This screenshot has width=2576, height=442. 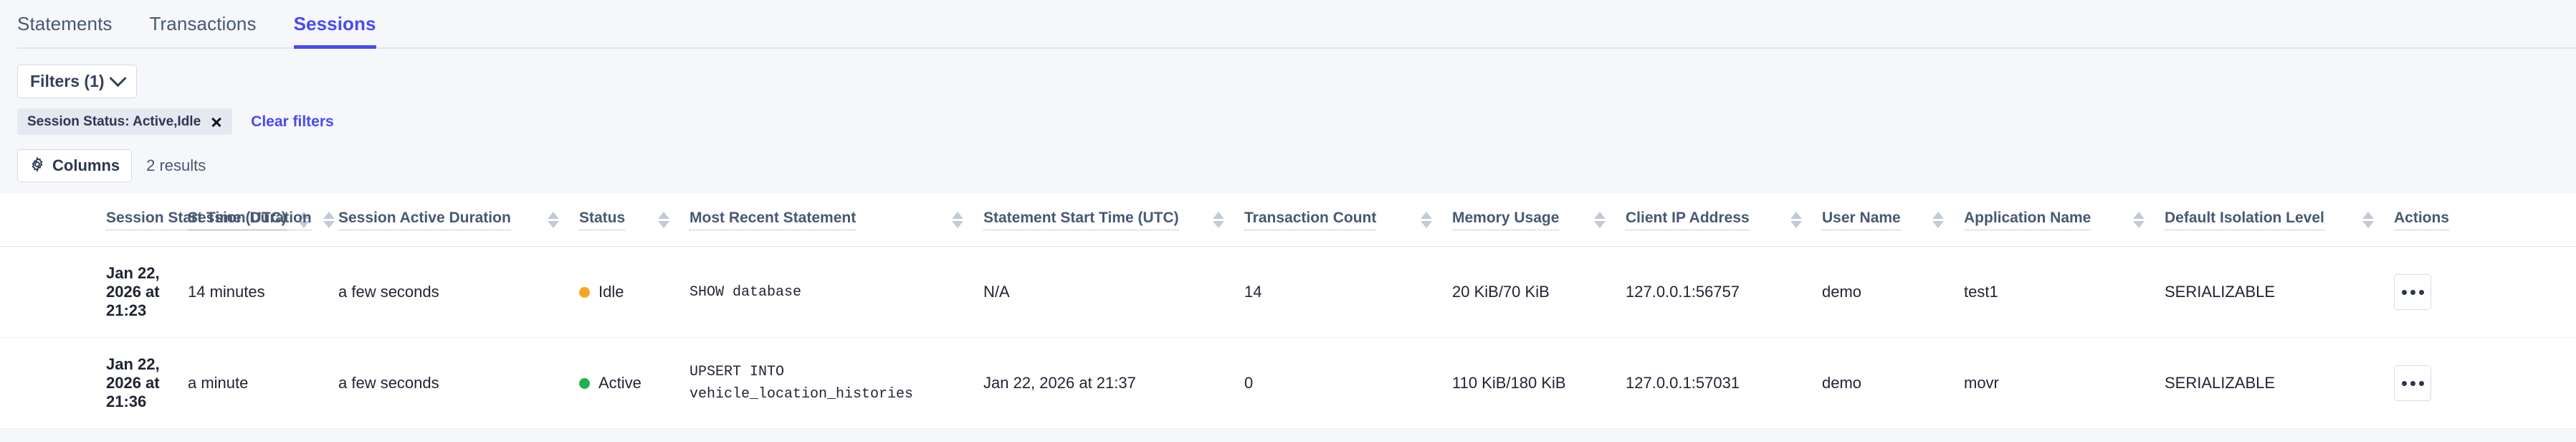 I want to click on column-header-user-name: User Name, so click(x=1893, y=220).